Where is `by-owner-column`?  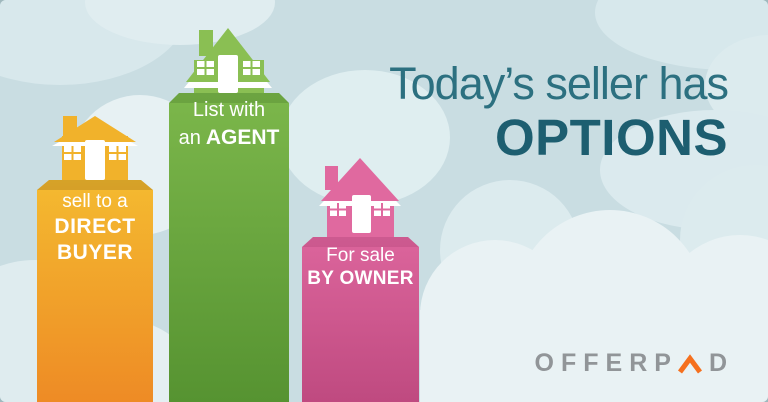
by-owner-column is located at coordinates (360, 280).